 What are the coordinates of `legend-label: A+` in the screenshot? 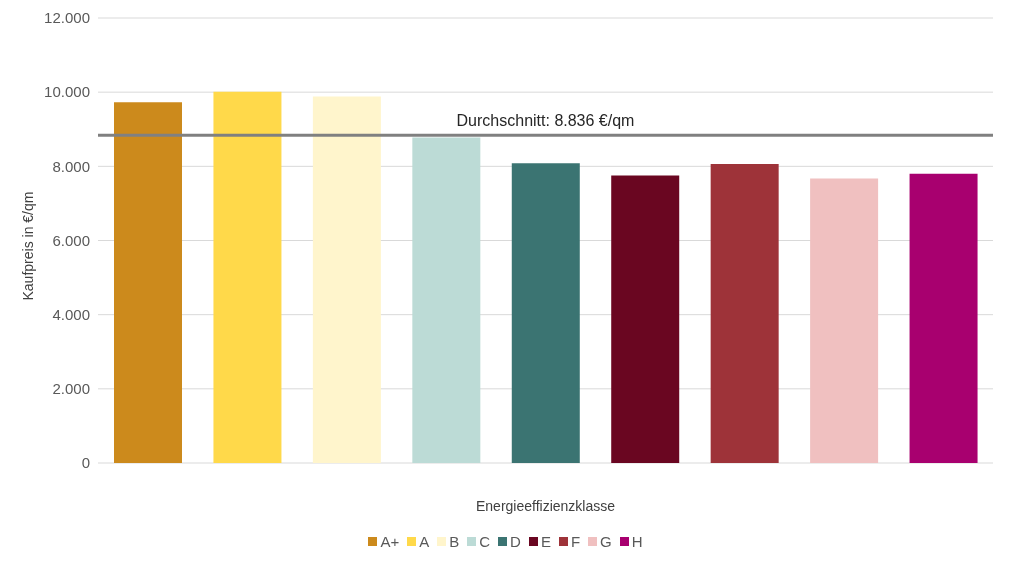 It's located at (390, 541).